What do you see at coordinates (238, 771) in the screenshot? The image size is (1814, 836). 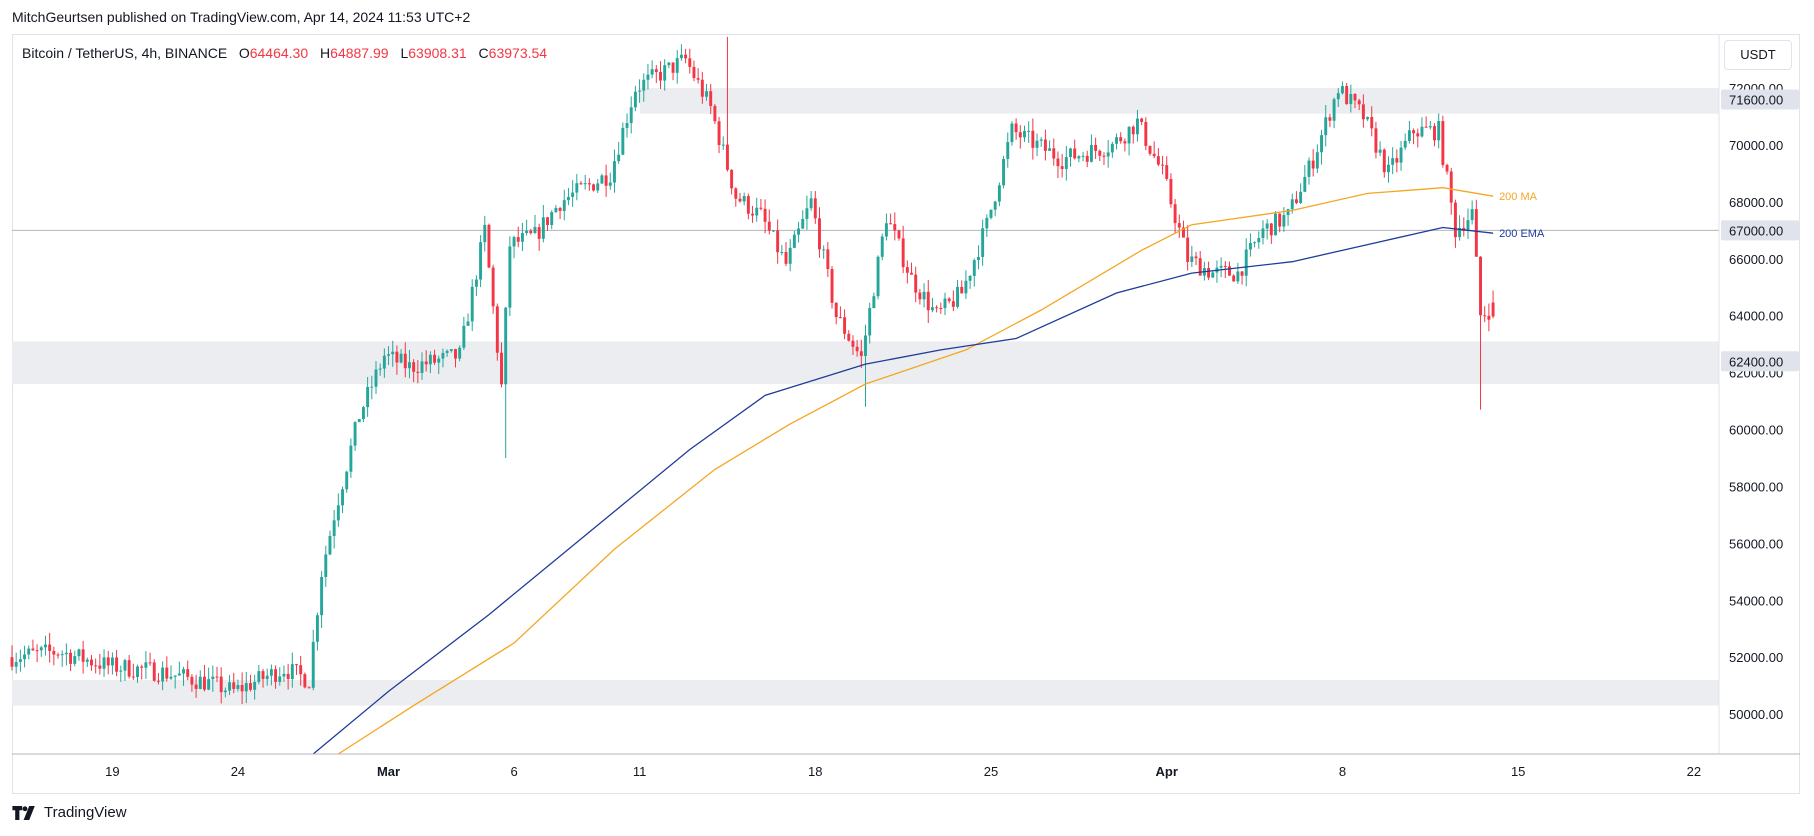 I see `x-tick-label: 24` at bounding box center [238, 771].